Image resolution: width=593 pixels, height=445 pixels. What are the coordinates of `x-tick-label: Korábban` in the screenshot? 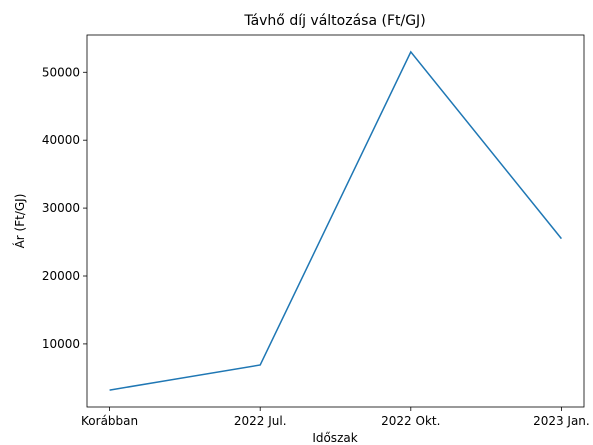 It's located at (109, 421).